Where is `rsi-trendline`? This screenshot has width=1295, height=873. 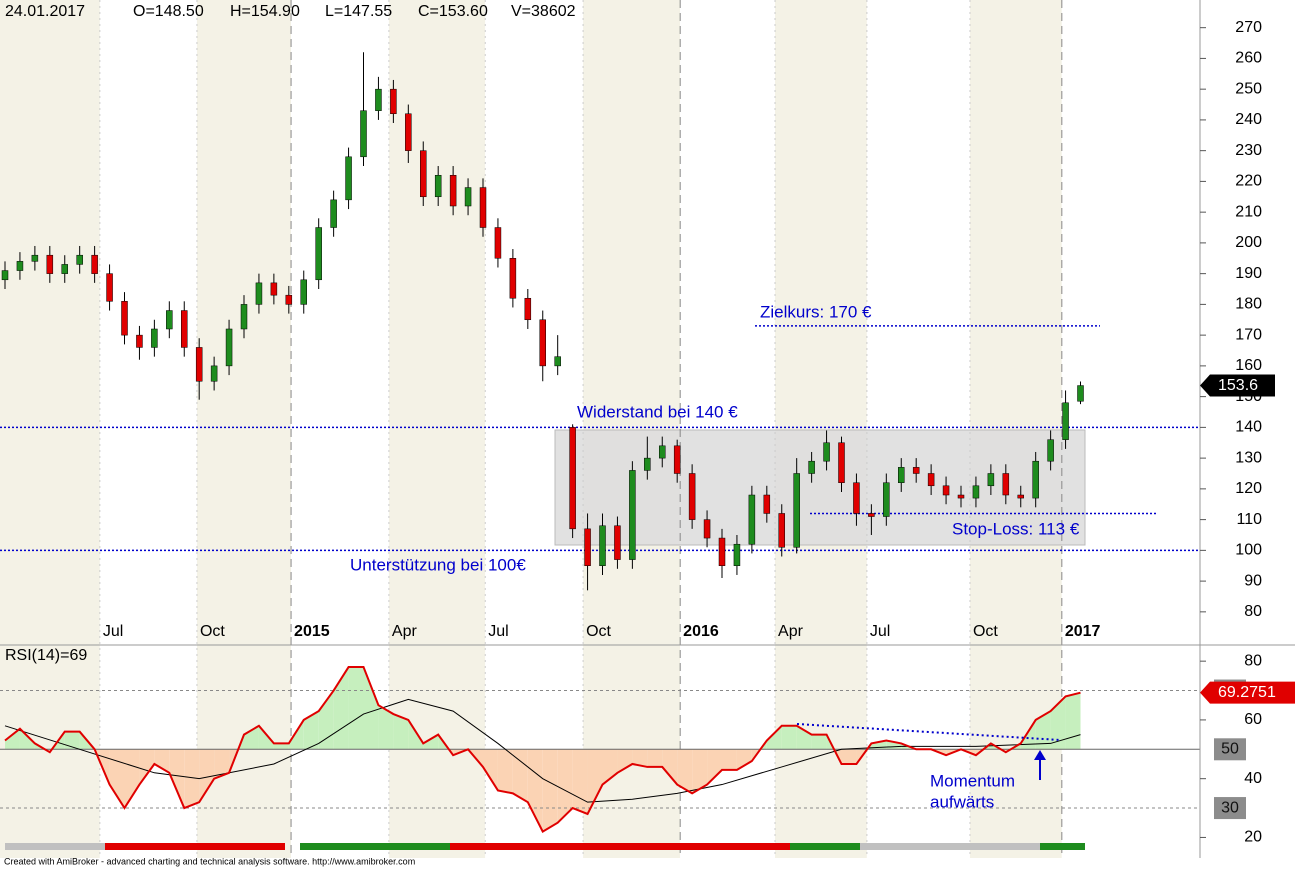
rsi-trendline is located at coordinates (928, 732).